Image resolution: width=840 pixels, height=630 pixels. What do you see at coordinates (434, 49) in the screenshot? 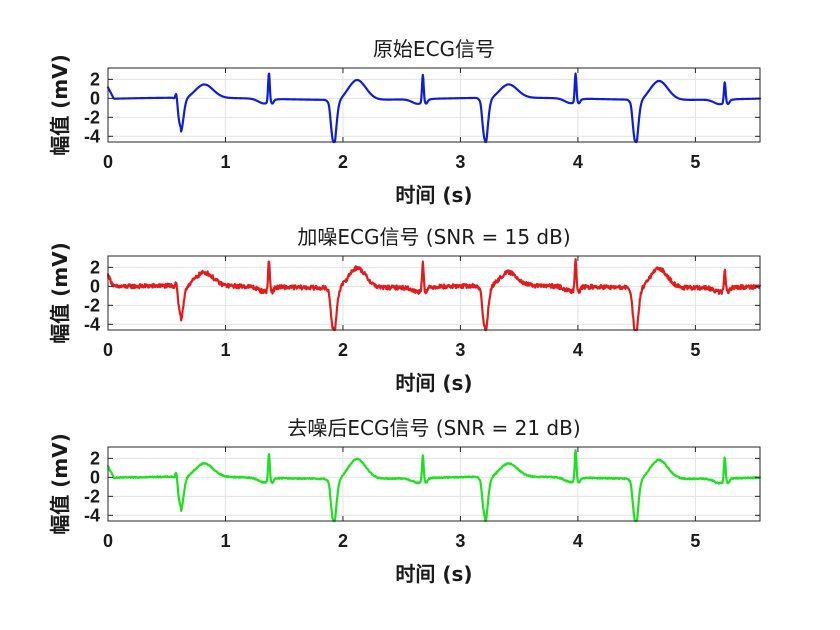
I see `chart-title: 原始ECG信号` at bounding box center [434, 49].